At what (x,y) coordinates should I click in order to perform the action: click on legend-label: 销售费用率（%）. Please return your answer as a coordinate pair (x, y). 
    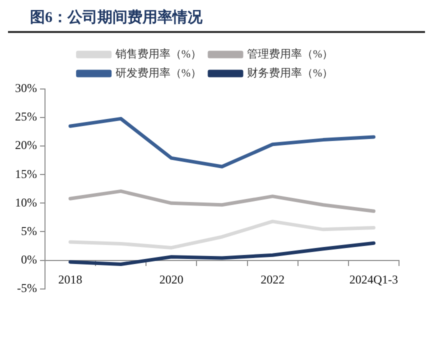
    Looking at the image, I should click on (158, 53).